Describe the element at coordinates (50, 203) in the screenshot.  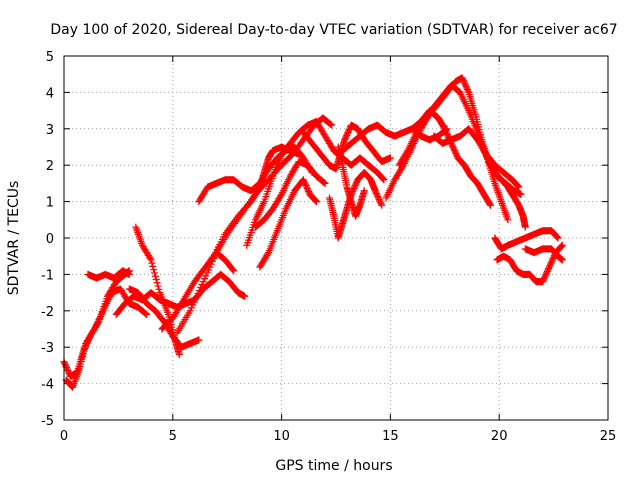
I see `y-tick-label: 1` at that location.